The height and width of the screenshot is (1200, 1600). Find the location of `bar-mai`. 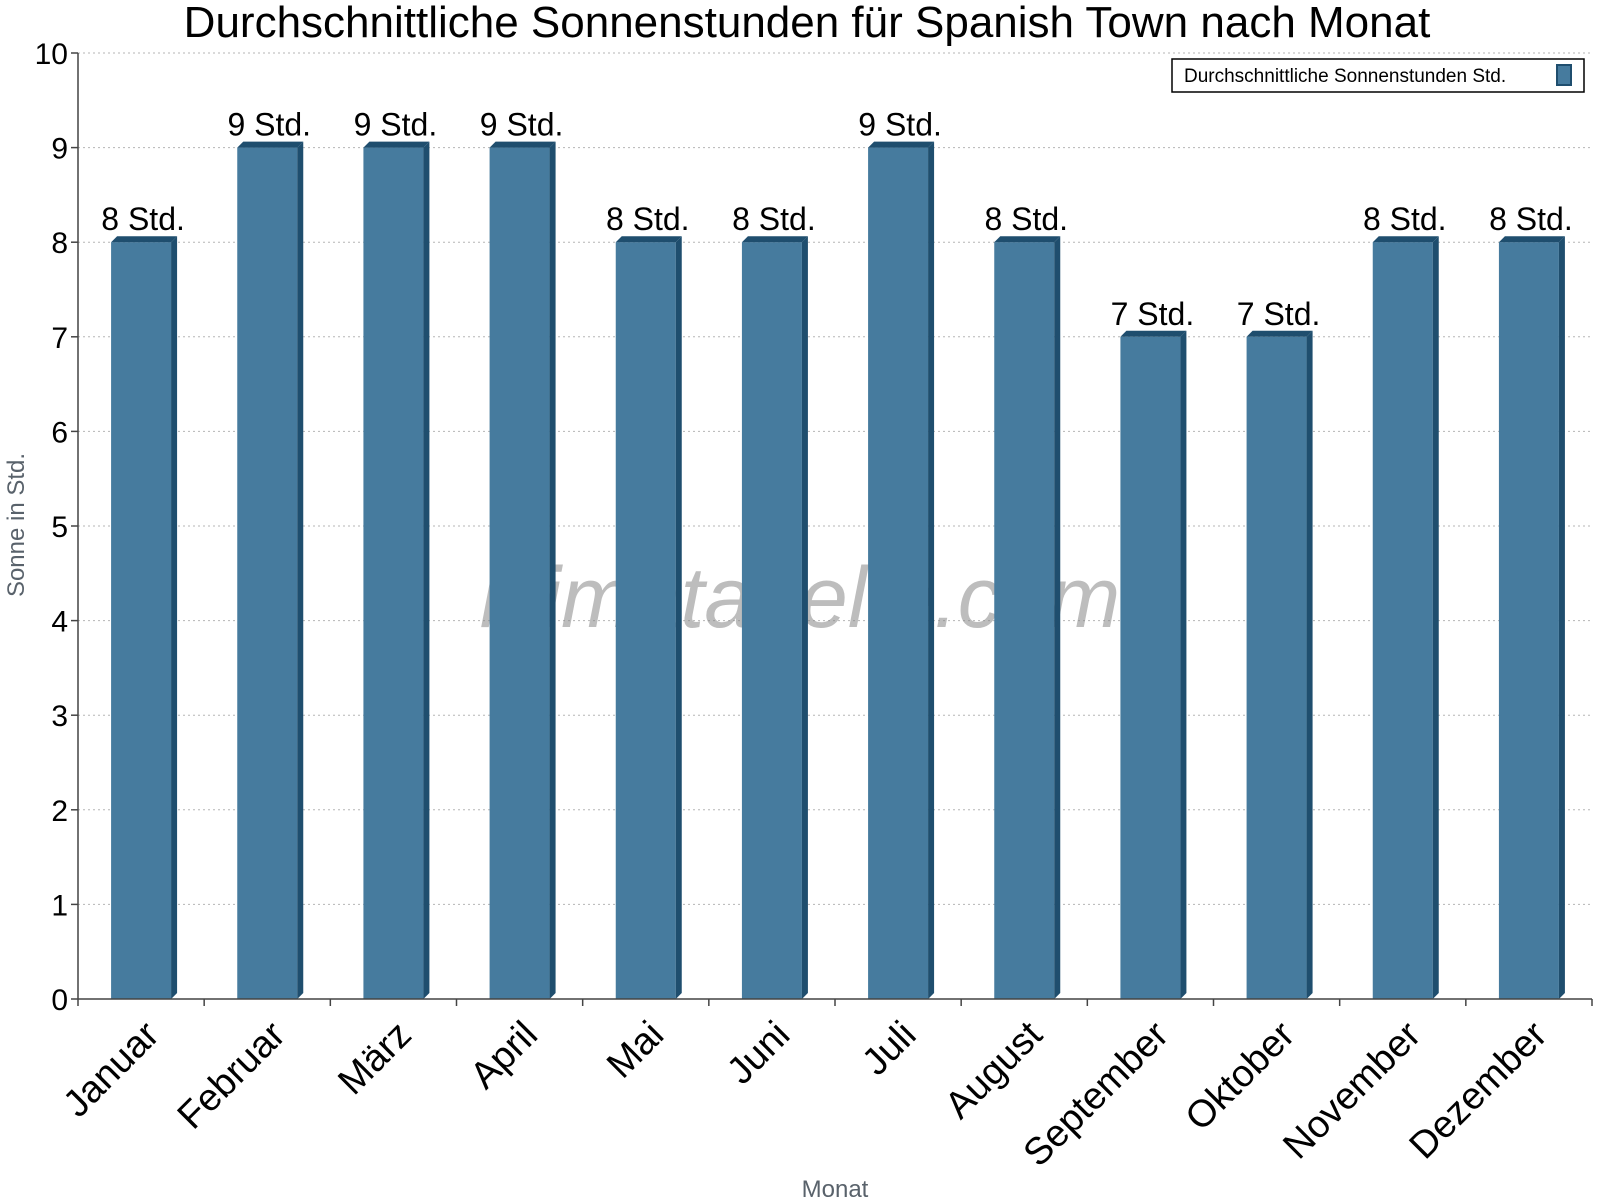

bar-mai is located at coordinates (648, 617).